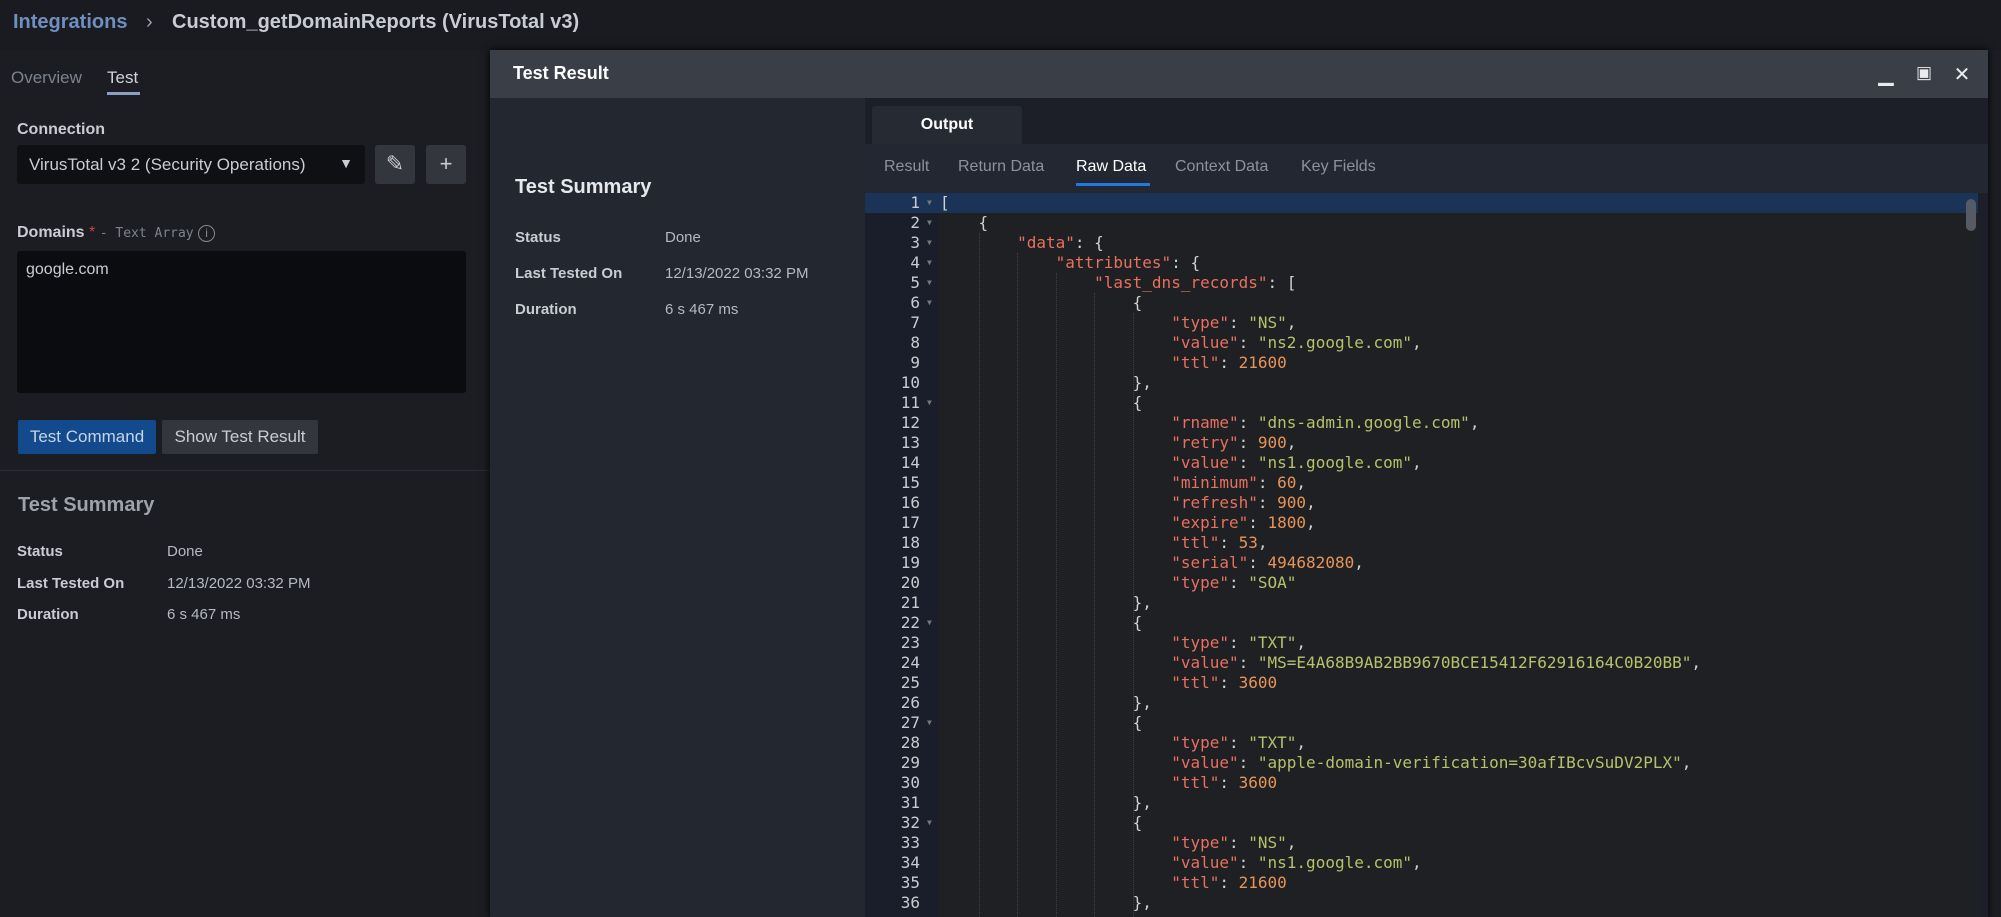 The image size is (2001, 917). What do you see at coordinates (1971, 215) in the screenshot?
I see `vertical-scrollbar` at bounding box center [1971, 215].